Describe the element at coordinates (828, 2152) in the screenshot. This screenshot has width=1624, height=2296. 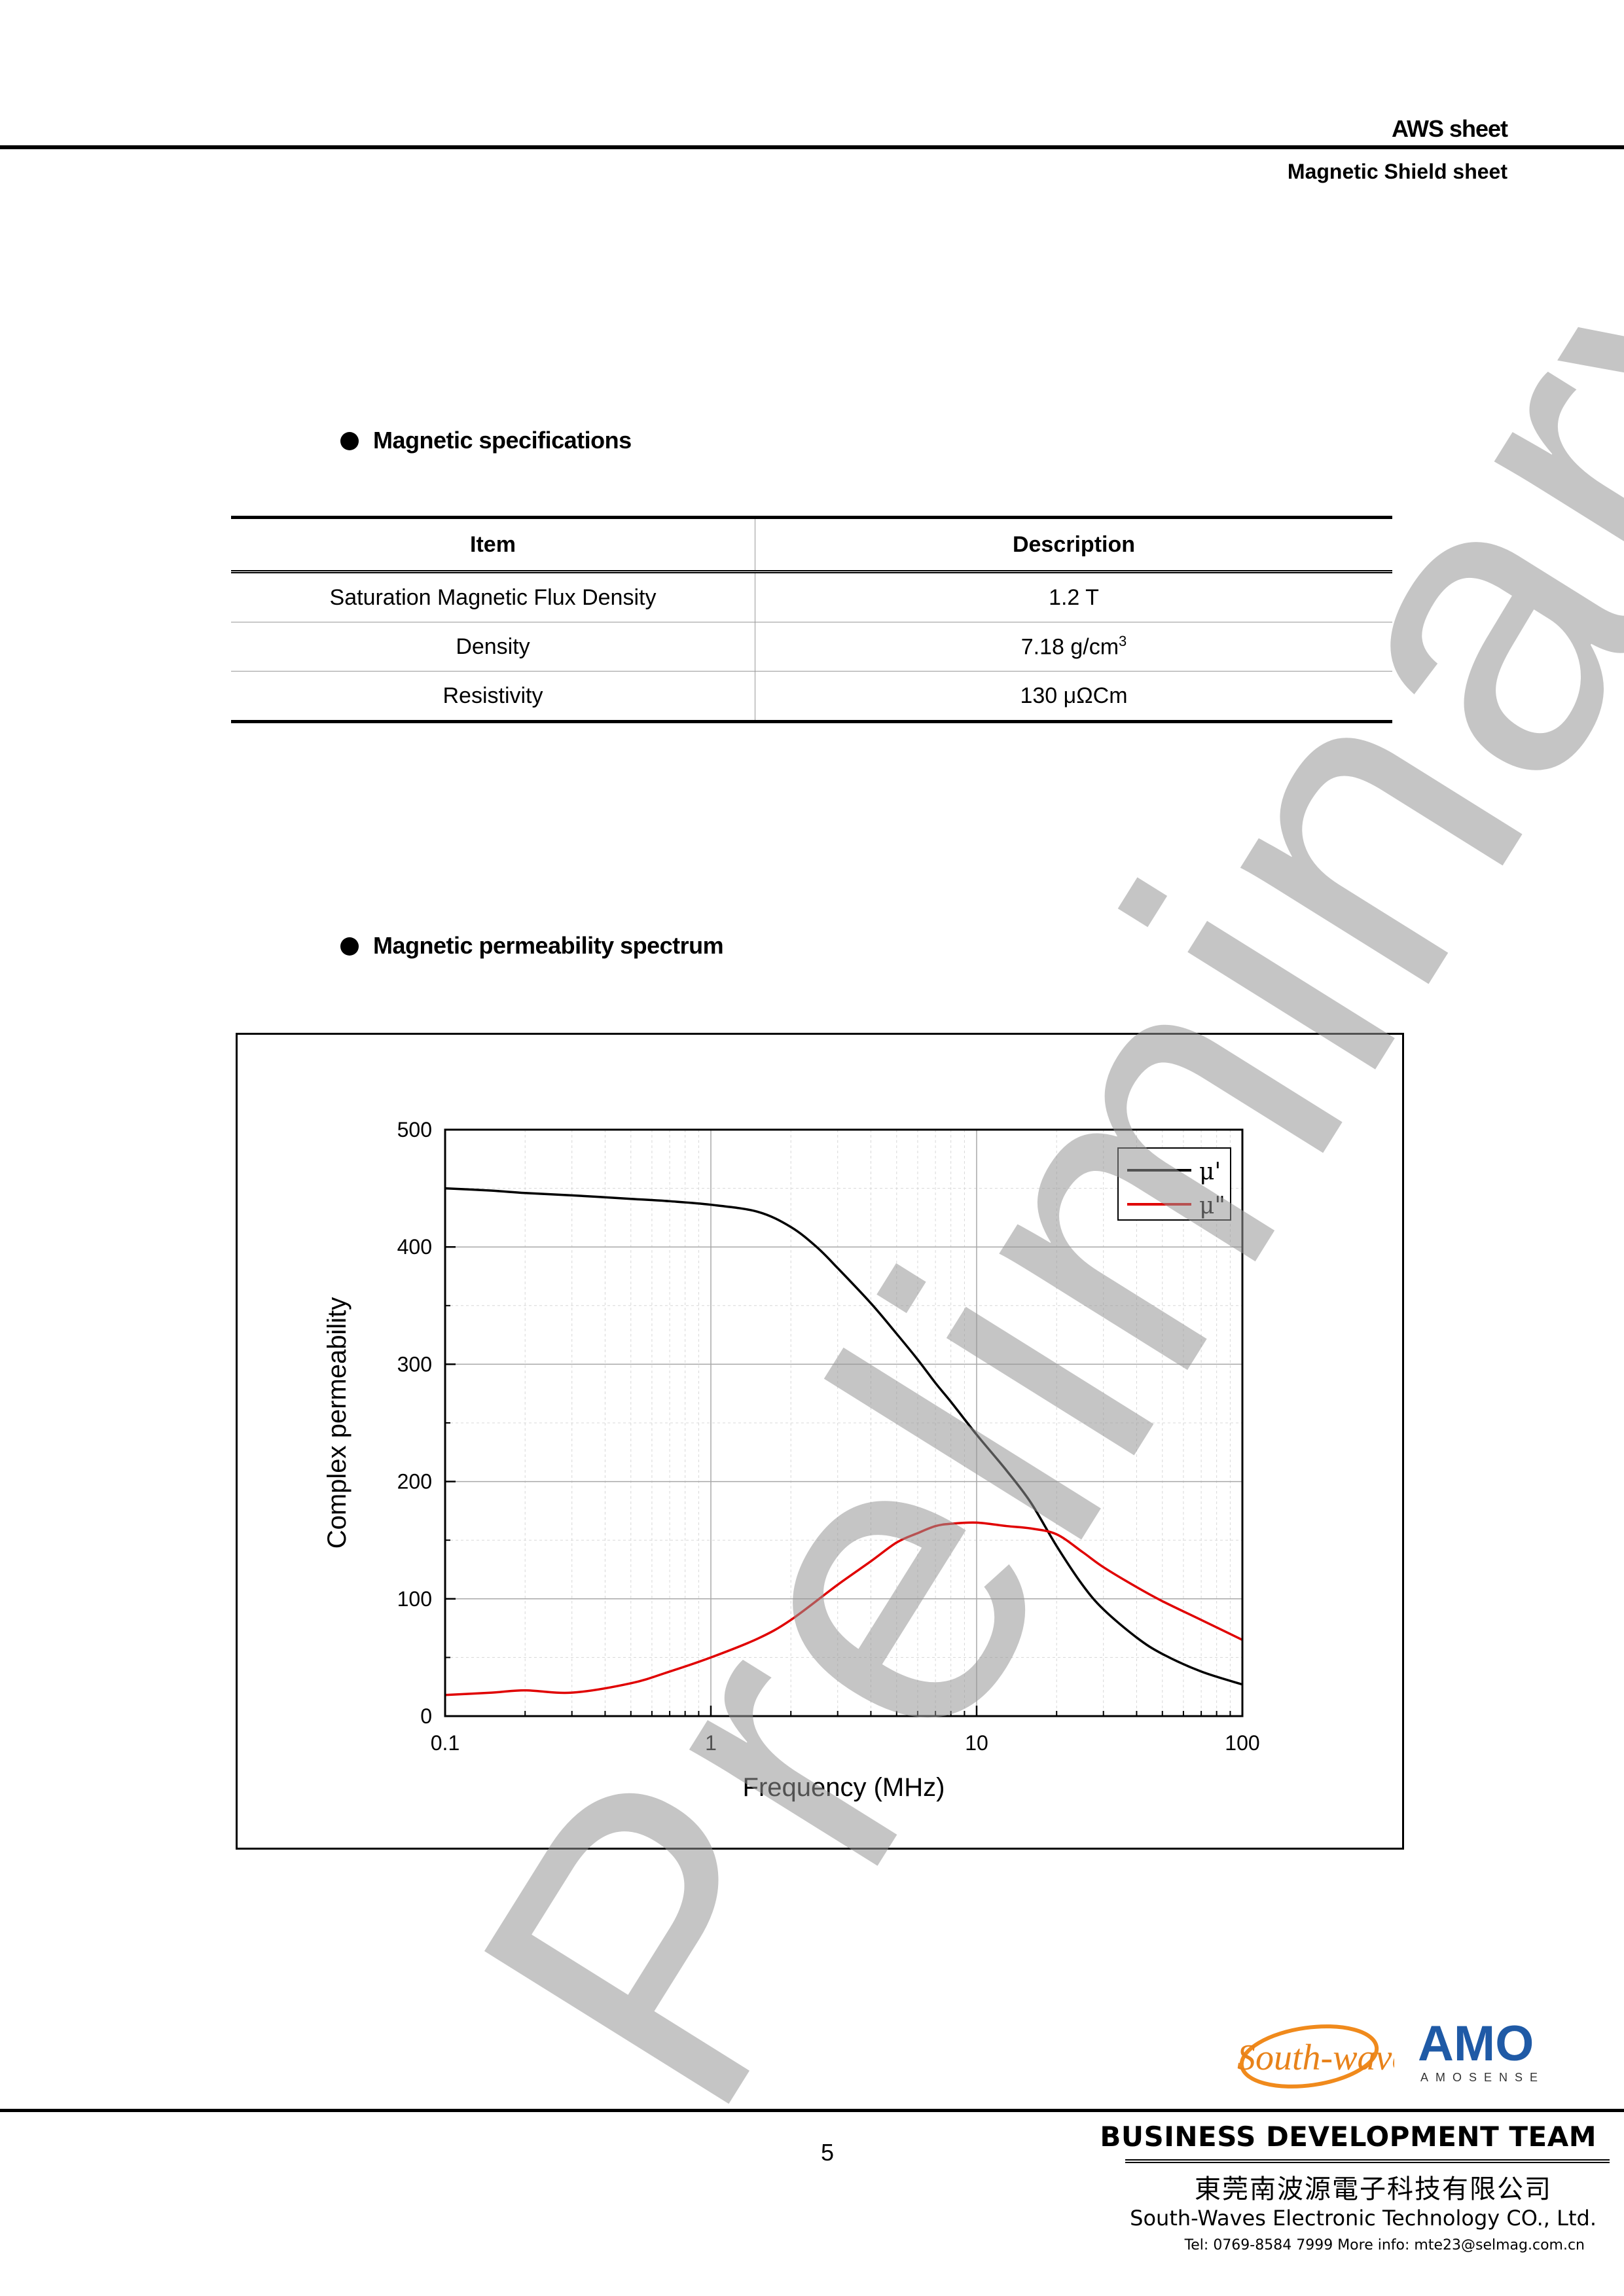
I see `page-number: 5` at that location.